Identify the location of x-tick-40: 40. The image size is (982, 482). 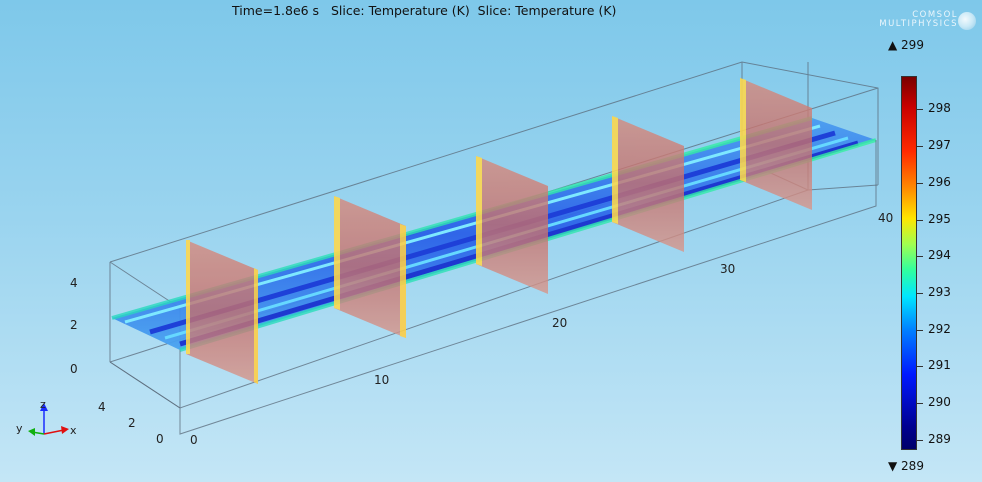
(885, 218).